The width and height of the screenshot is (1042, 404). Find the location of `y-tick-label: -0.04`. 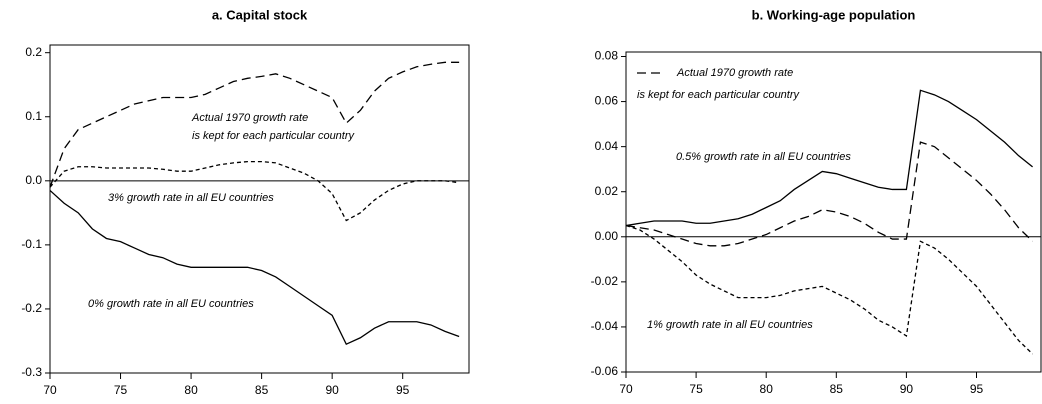

y-tick-label: -0.04 is located at coordinates (605, 326).